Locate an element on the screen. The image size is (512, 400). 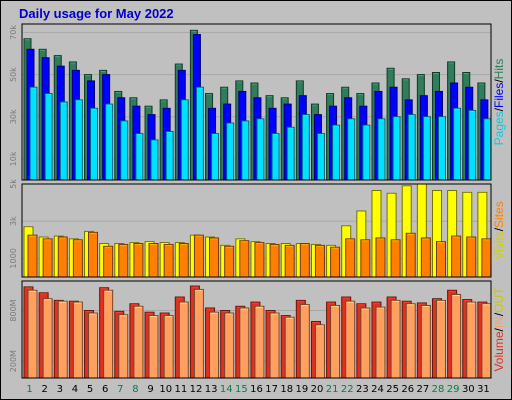
x-tick-label: 15 is located at coordinates (241, 389).